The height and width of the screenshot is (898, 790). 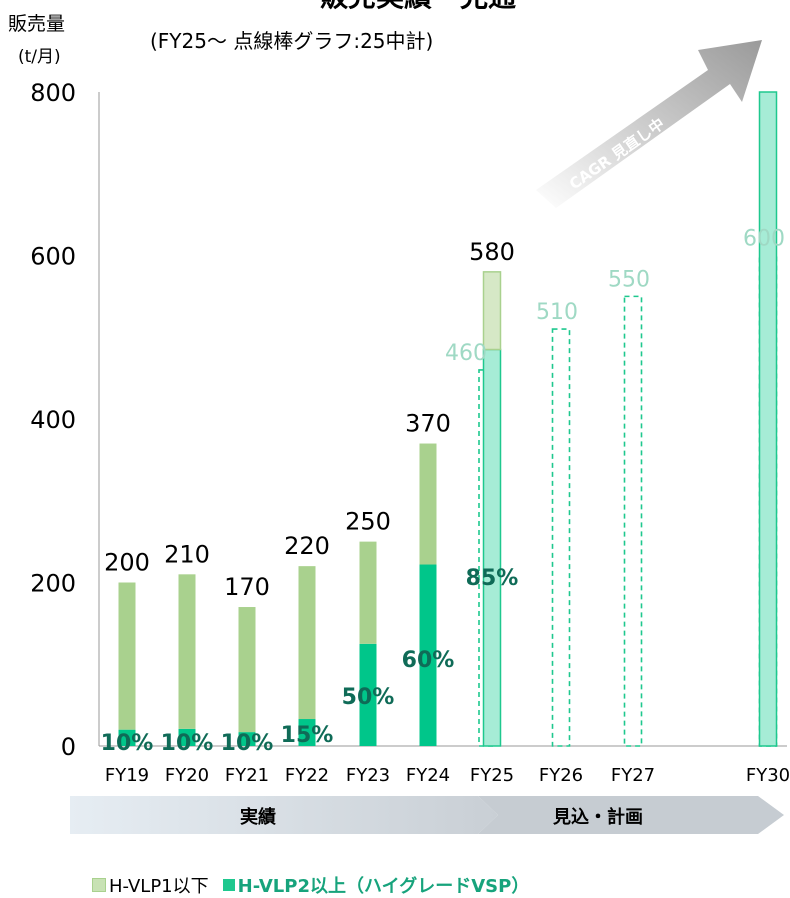 What do you see at coordinates (368, 522) in the screenshot?
I see `total-label-fy23: 250` at bounding box center [368, 522].